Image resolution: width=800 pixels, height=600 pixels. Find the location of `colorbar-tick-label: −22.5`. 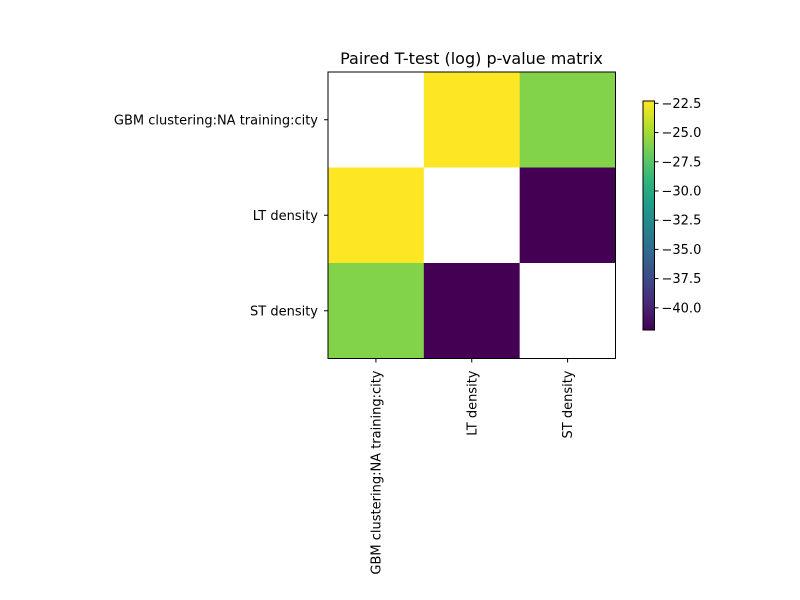

colorbar-tick-label: −22.5 is located at coordinates (682, 104).